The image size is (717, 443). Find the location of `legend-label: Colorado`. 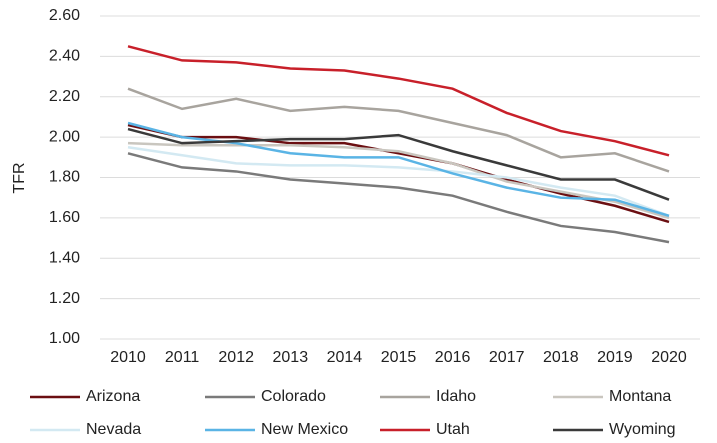

legend-label: Colorado is located at coordinates (293, 396).